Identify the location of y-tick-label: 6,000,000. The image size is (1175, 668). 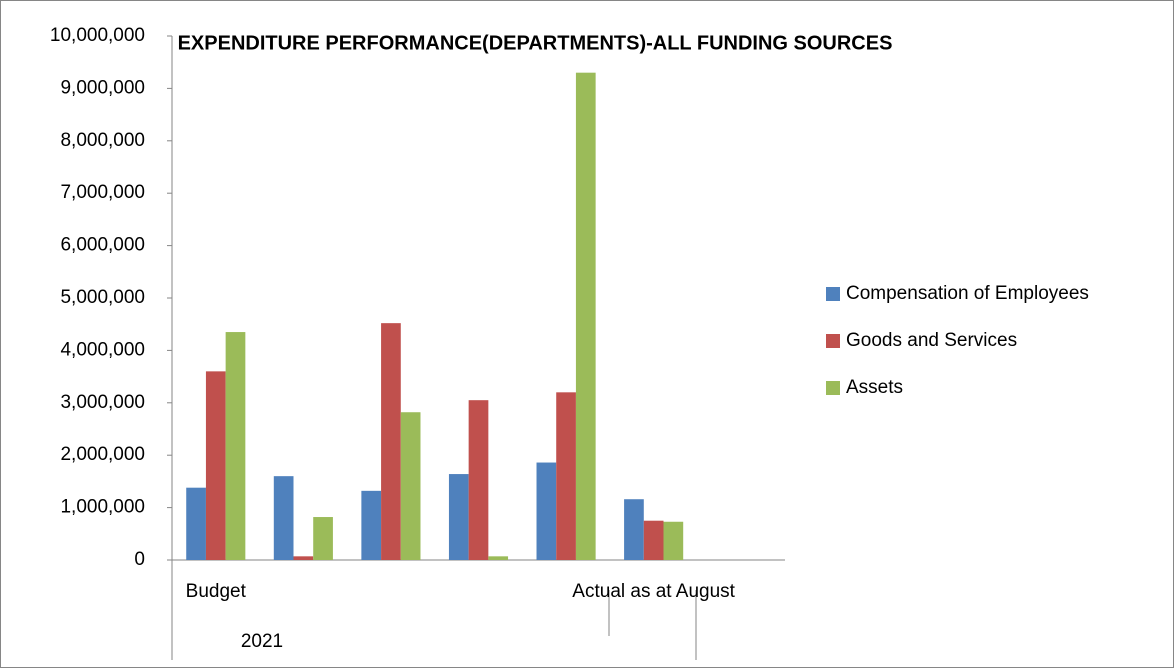
(102, 245).